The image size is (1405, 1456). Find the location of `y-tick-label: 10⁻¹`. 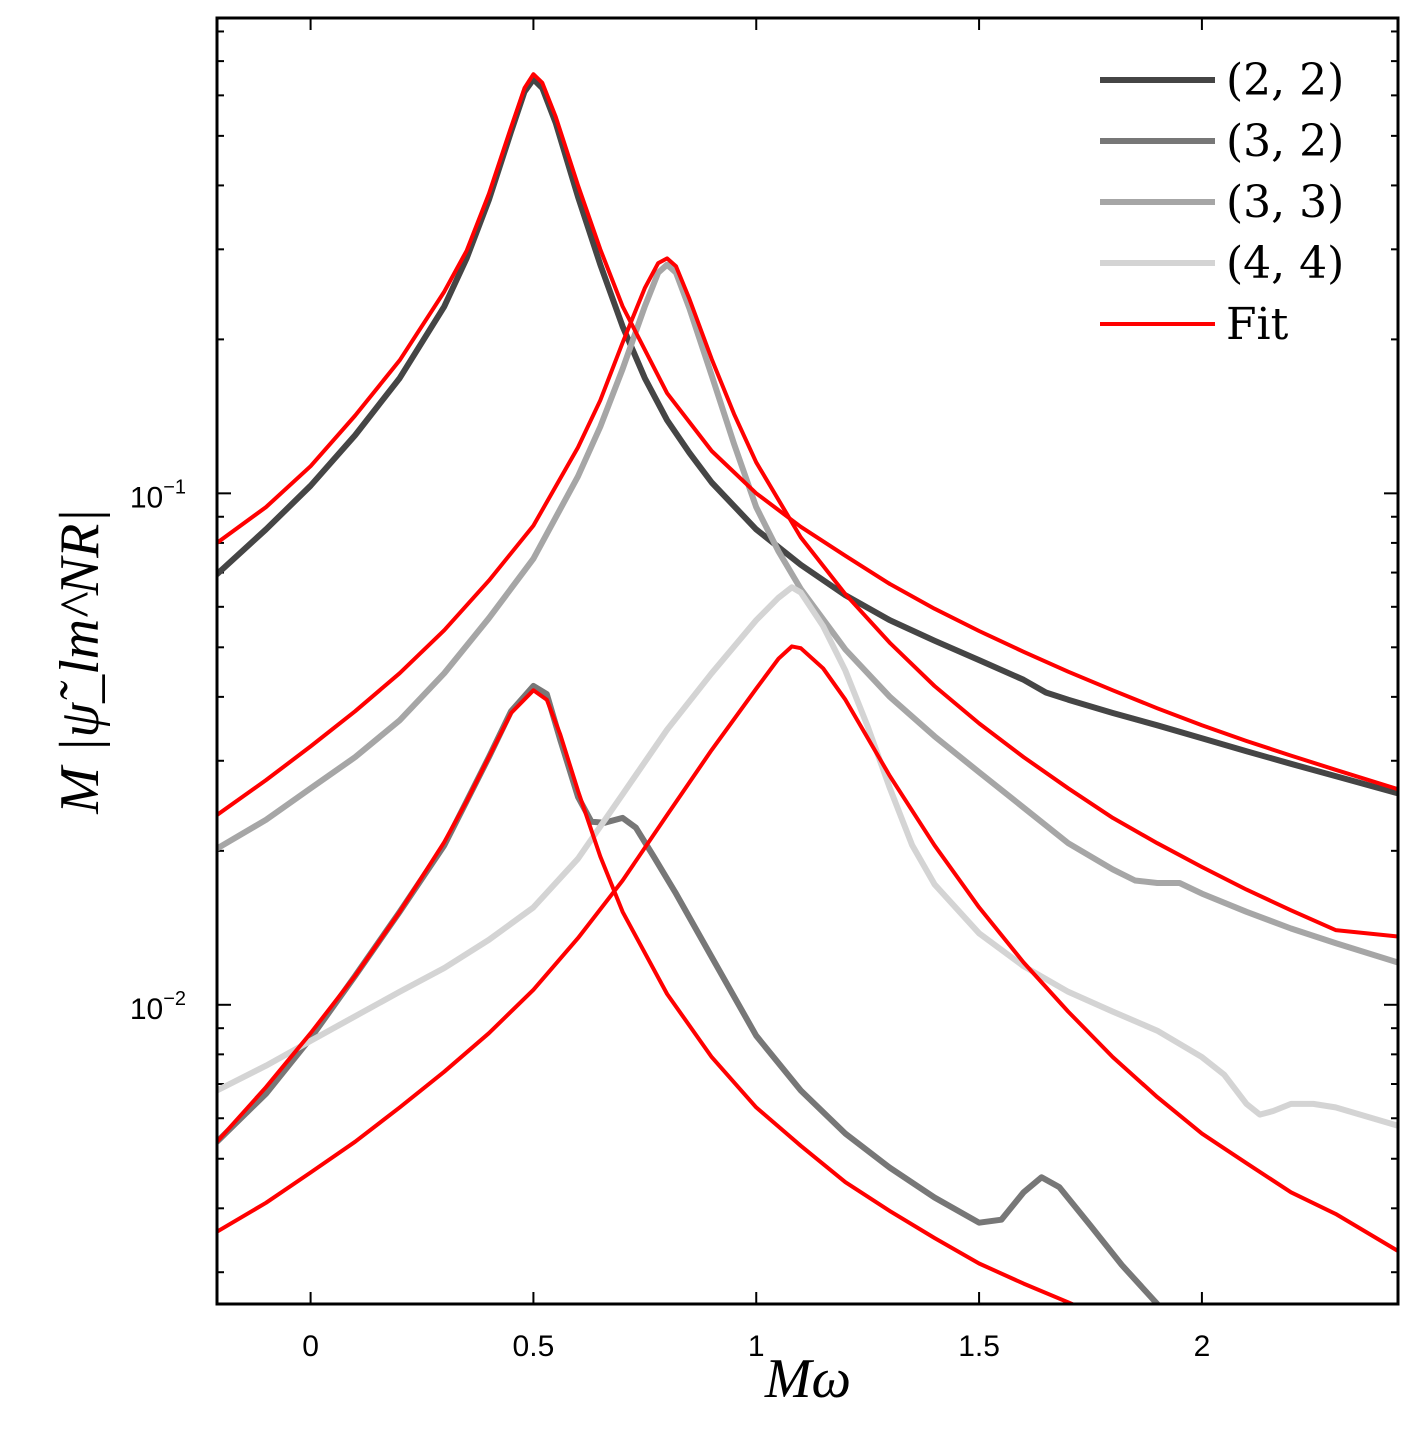

y-tick-label: 10⁻¹ is located at coordinates (158, 495).